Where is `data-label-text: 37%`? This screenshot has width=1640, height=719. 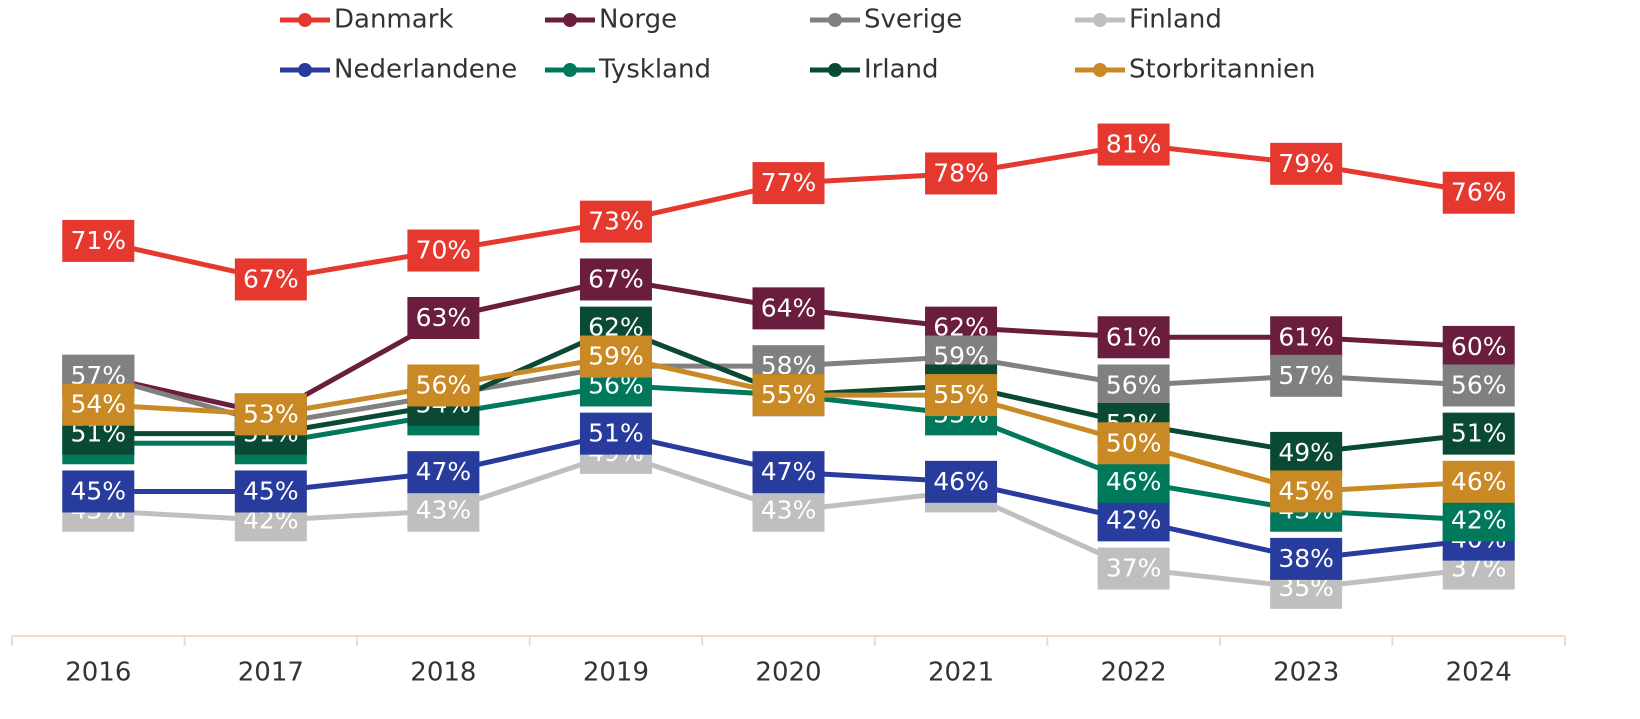 data-label-text: 37% is located at coordinates (1134, 568).